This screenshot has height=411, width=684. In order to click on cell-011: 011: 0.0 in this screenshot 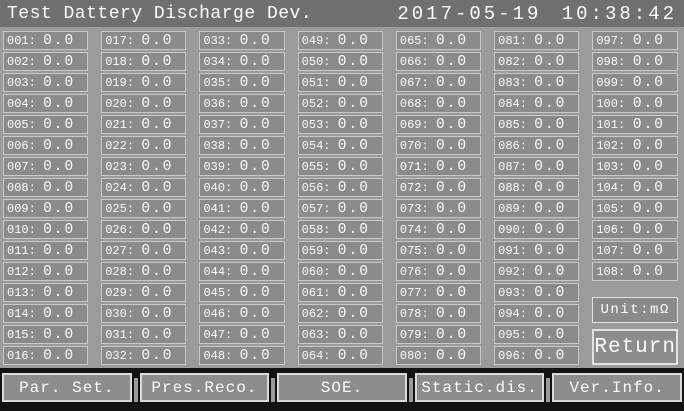, I will do `click(46, 250)`.